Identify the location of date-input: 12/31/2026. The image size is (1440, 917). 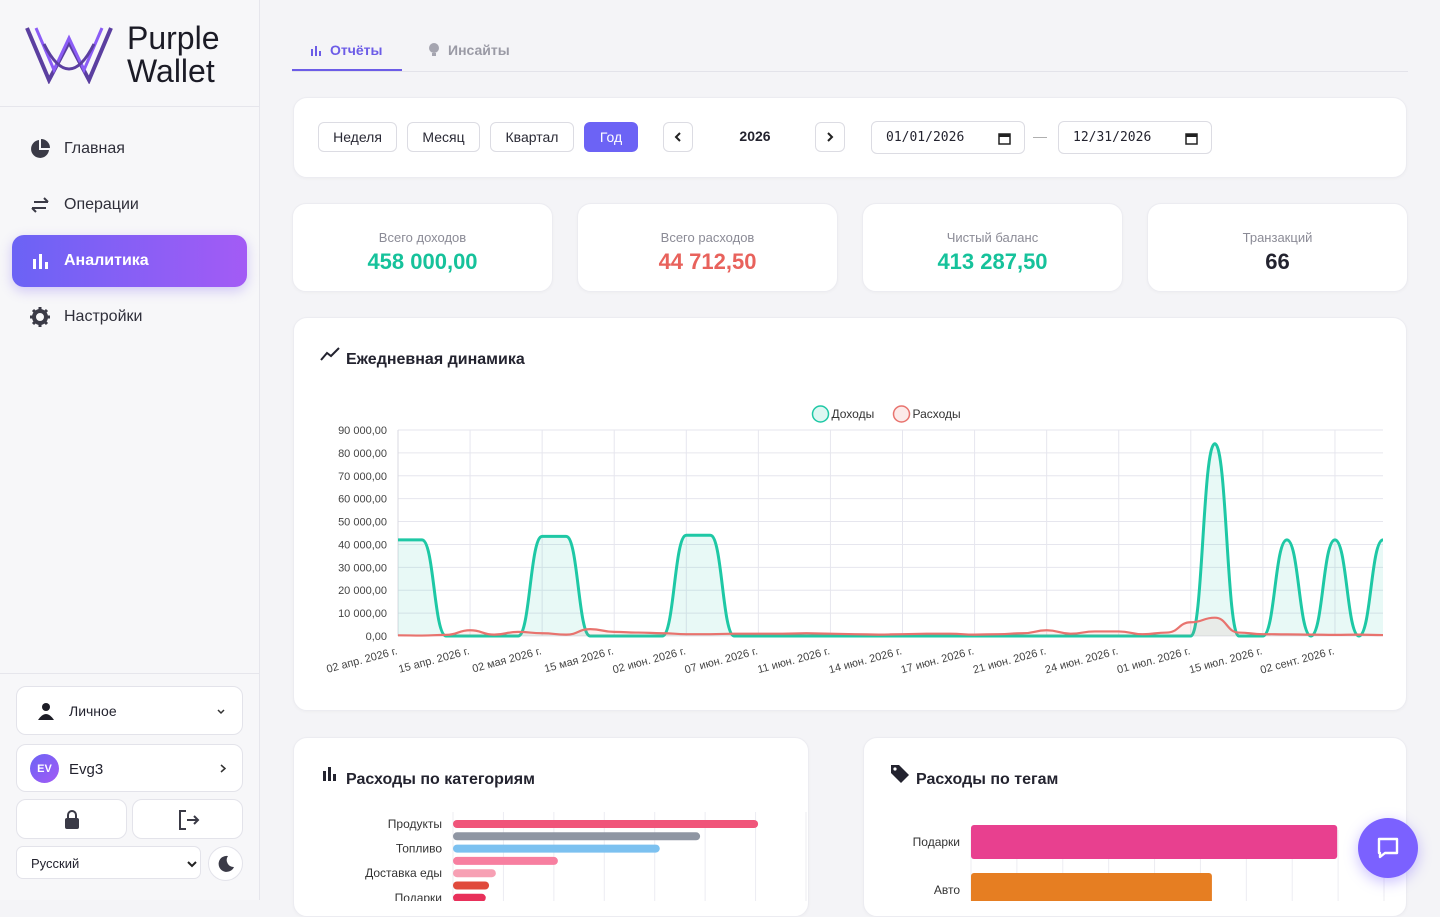
(1135, 137).